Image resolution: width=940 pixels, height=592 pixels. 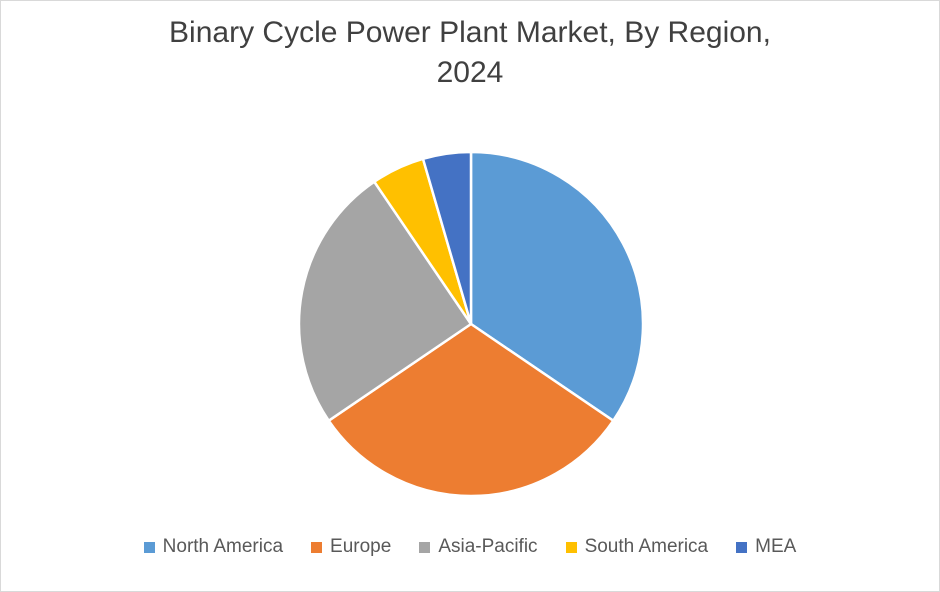 What do you see at coordinates (557, 286) in the screenshot?
I see `pie-slice-north-america` at bounding box center [557, 286].